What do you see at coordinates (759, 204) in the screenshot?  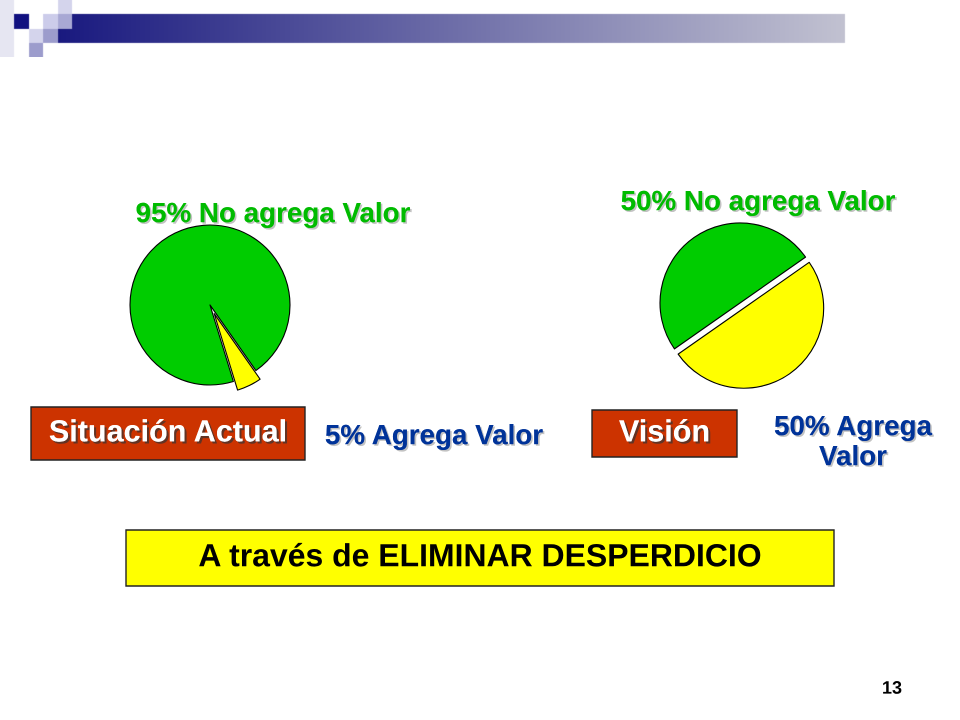 I see `slice-label: 50% No agrega Valor` at bounding box center [759, 204].